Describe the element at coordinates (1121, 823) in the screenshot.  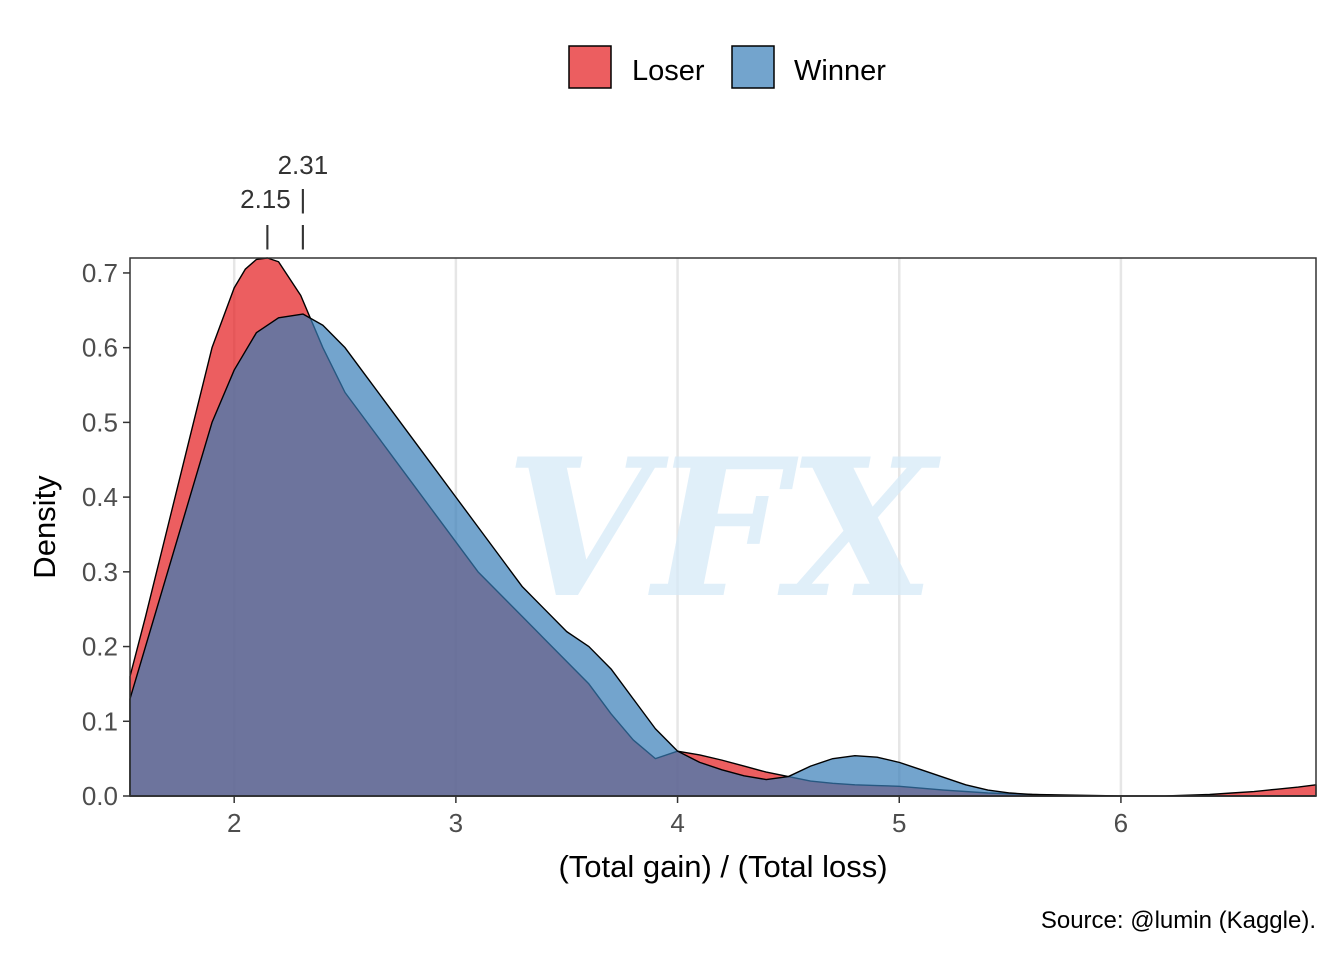
I see `x-tick-label-4: 6` at that location.